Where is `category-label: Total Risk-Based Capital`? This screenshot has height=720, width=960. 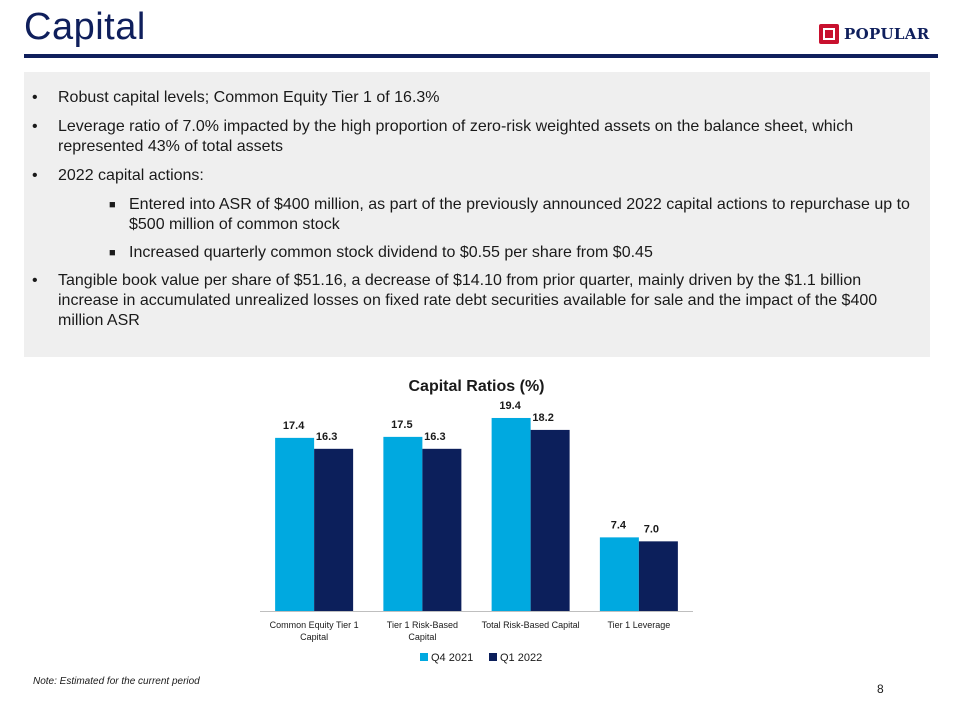 category-label: Total Risk-Based Capital is located at coordinates (531, 625).